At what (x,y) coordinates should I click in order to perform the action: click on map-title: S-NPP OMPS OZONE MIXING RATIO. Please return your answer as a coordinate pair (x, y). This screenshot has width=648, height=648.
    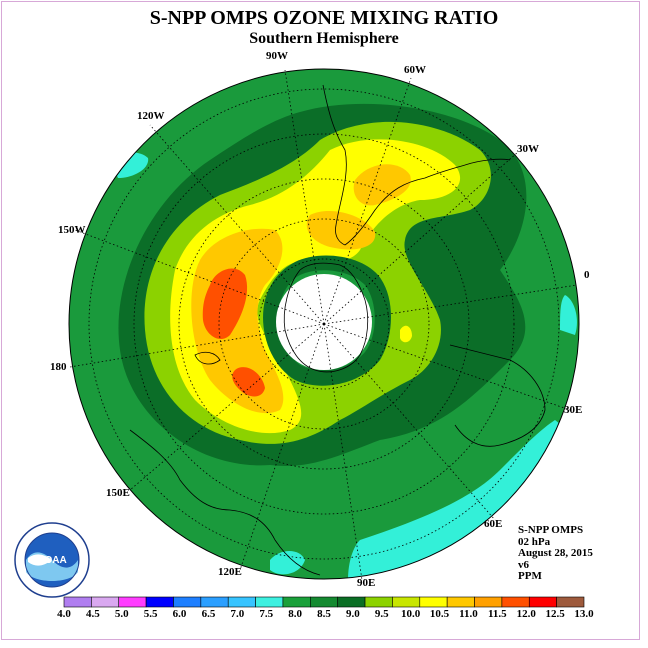
    Looking at the image, I should click on (324, 18).